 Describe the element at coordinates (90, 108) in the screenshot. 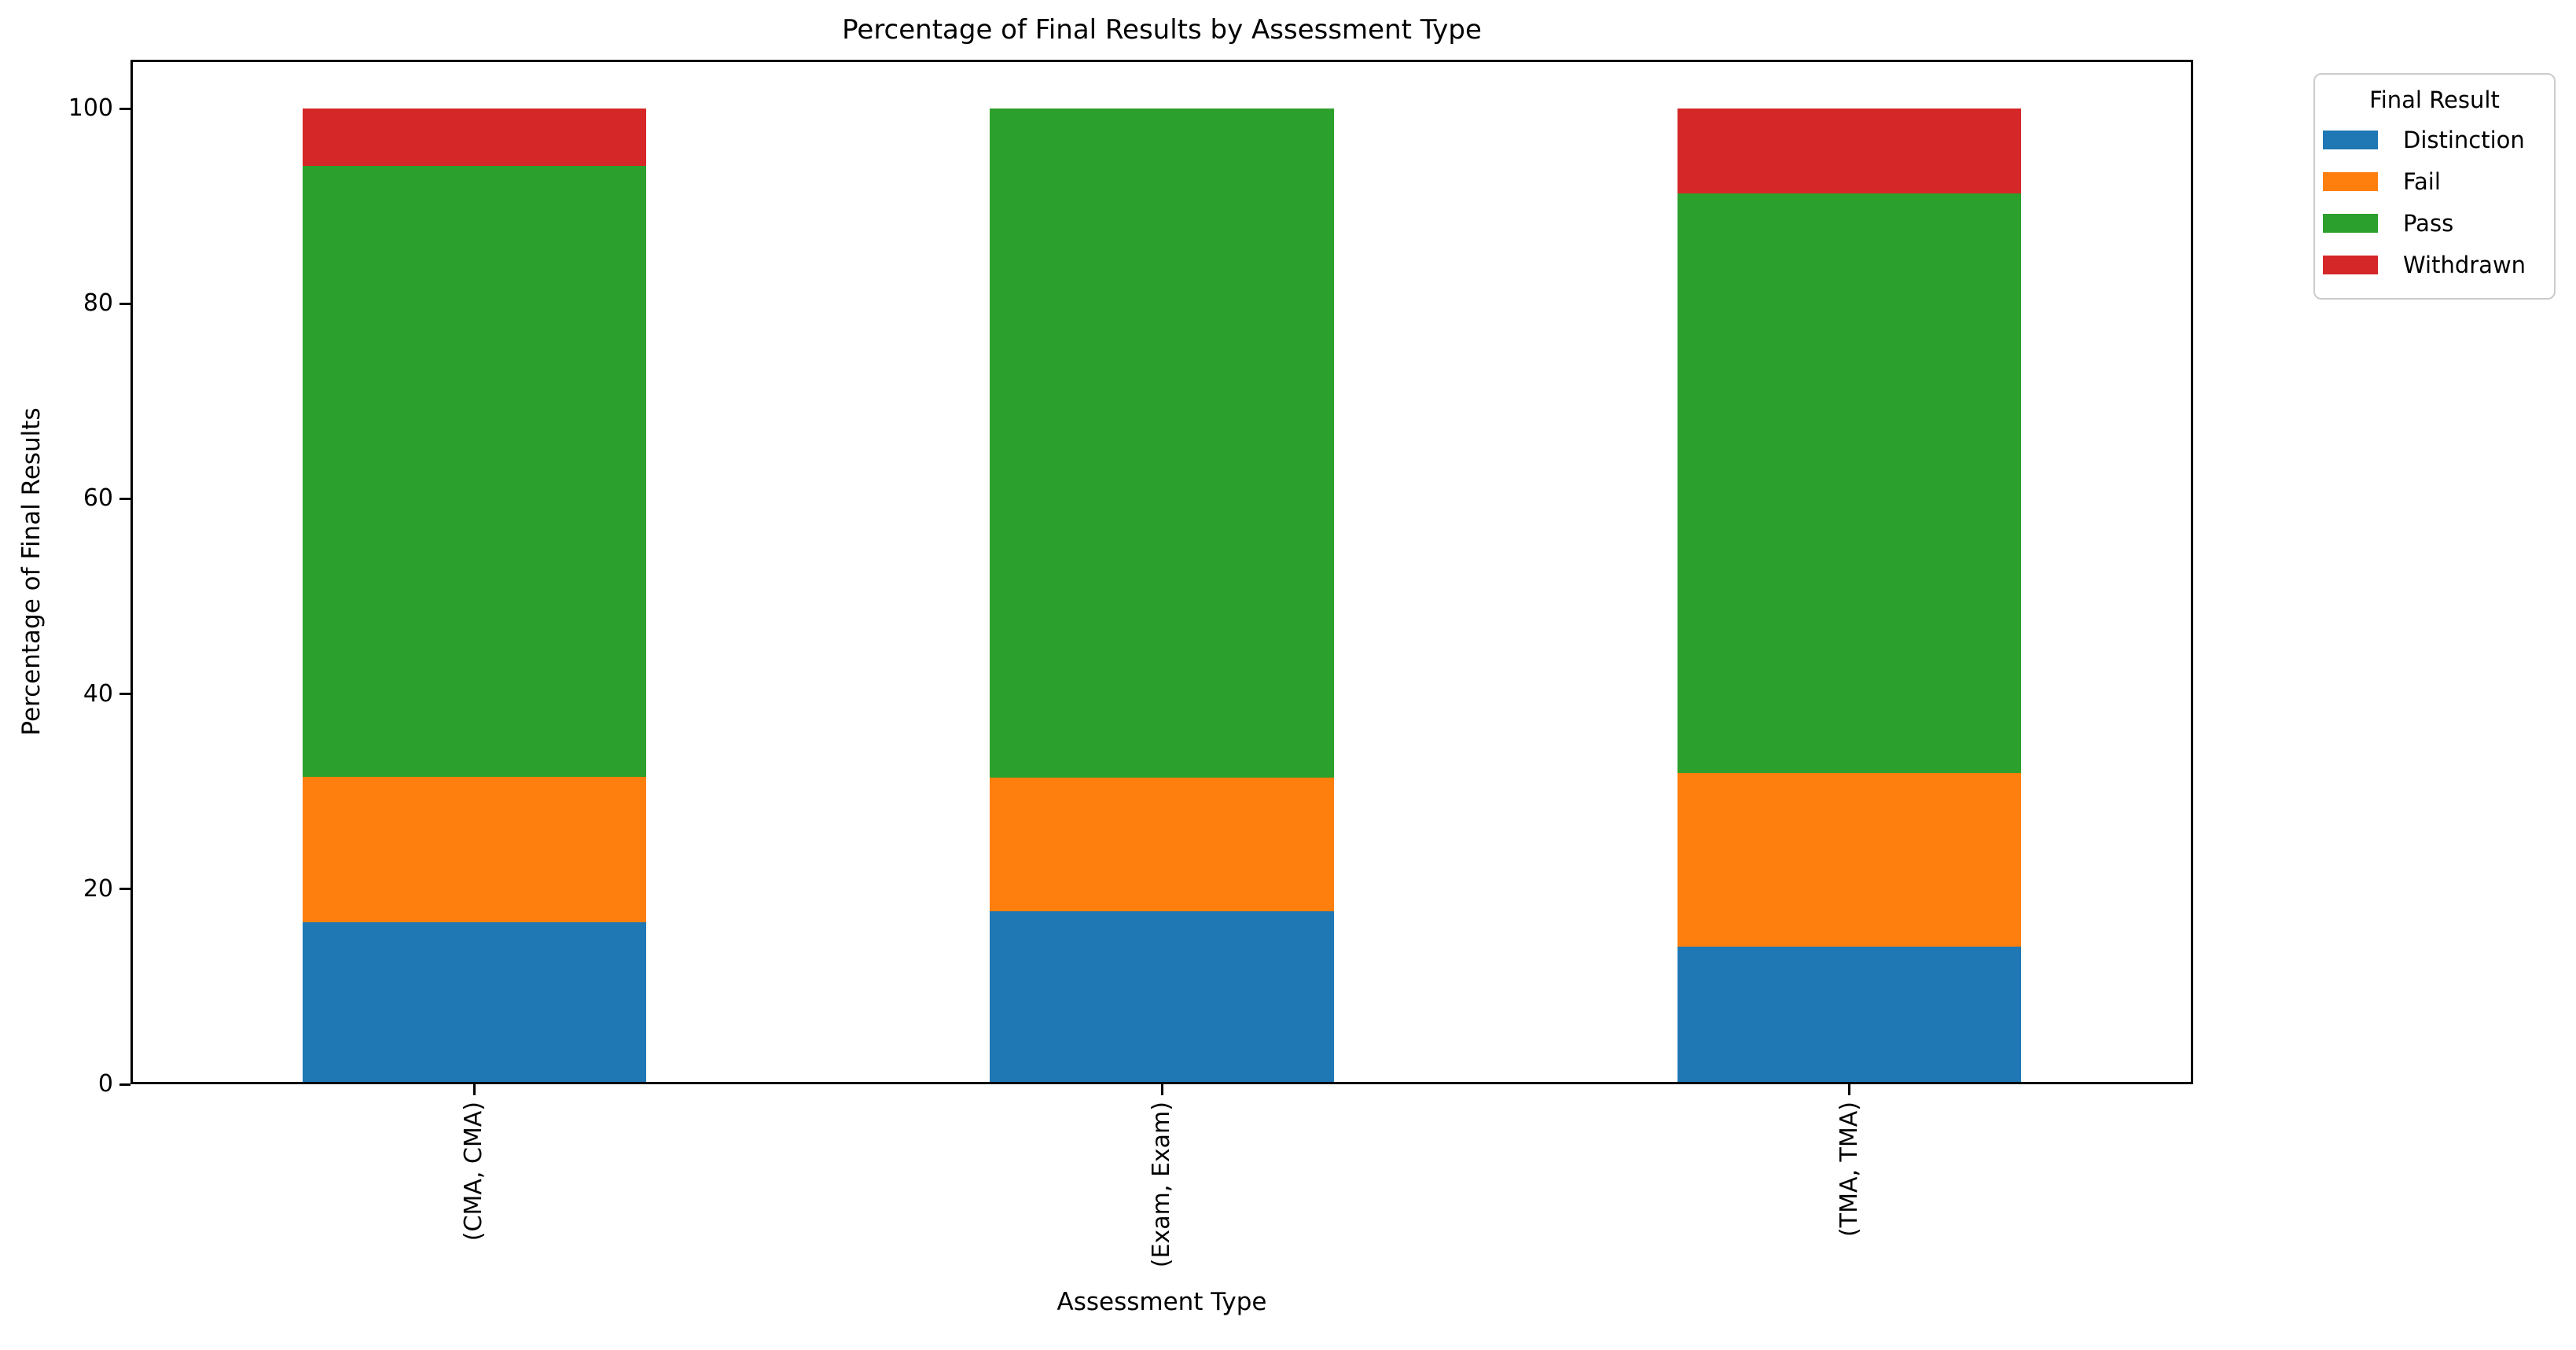

I see `y-tick-label: 100` at that location.